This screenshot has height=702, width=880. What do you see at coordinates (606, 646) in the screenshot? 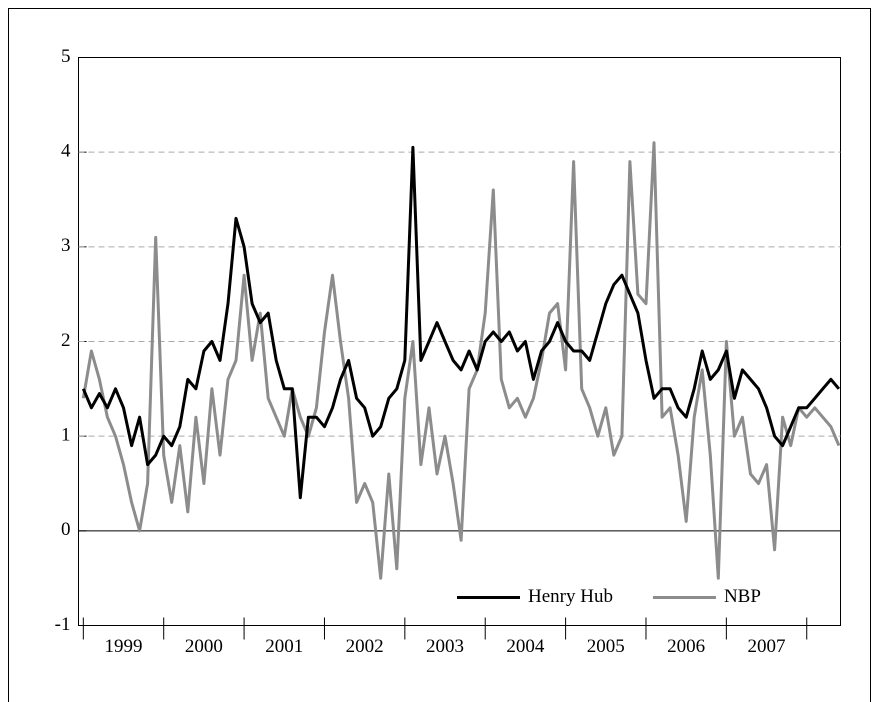
I see `x-tick-label: 2005` at bounding box center [606, 646].